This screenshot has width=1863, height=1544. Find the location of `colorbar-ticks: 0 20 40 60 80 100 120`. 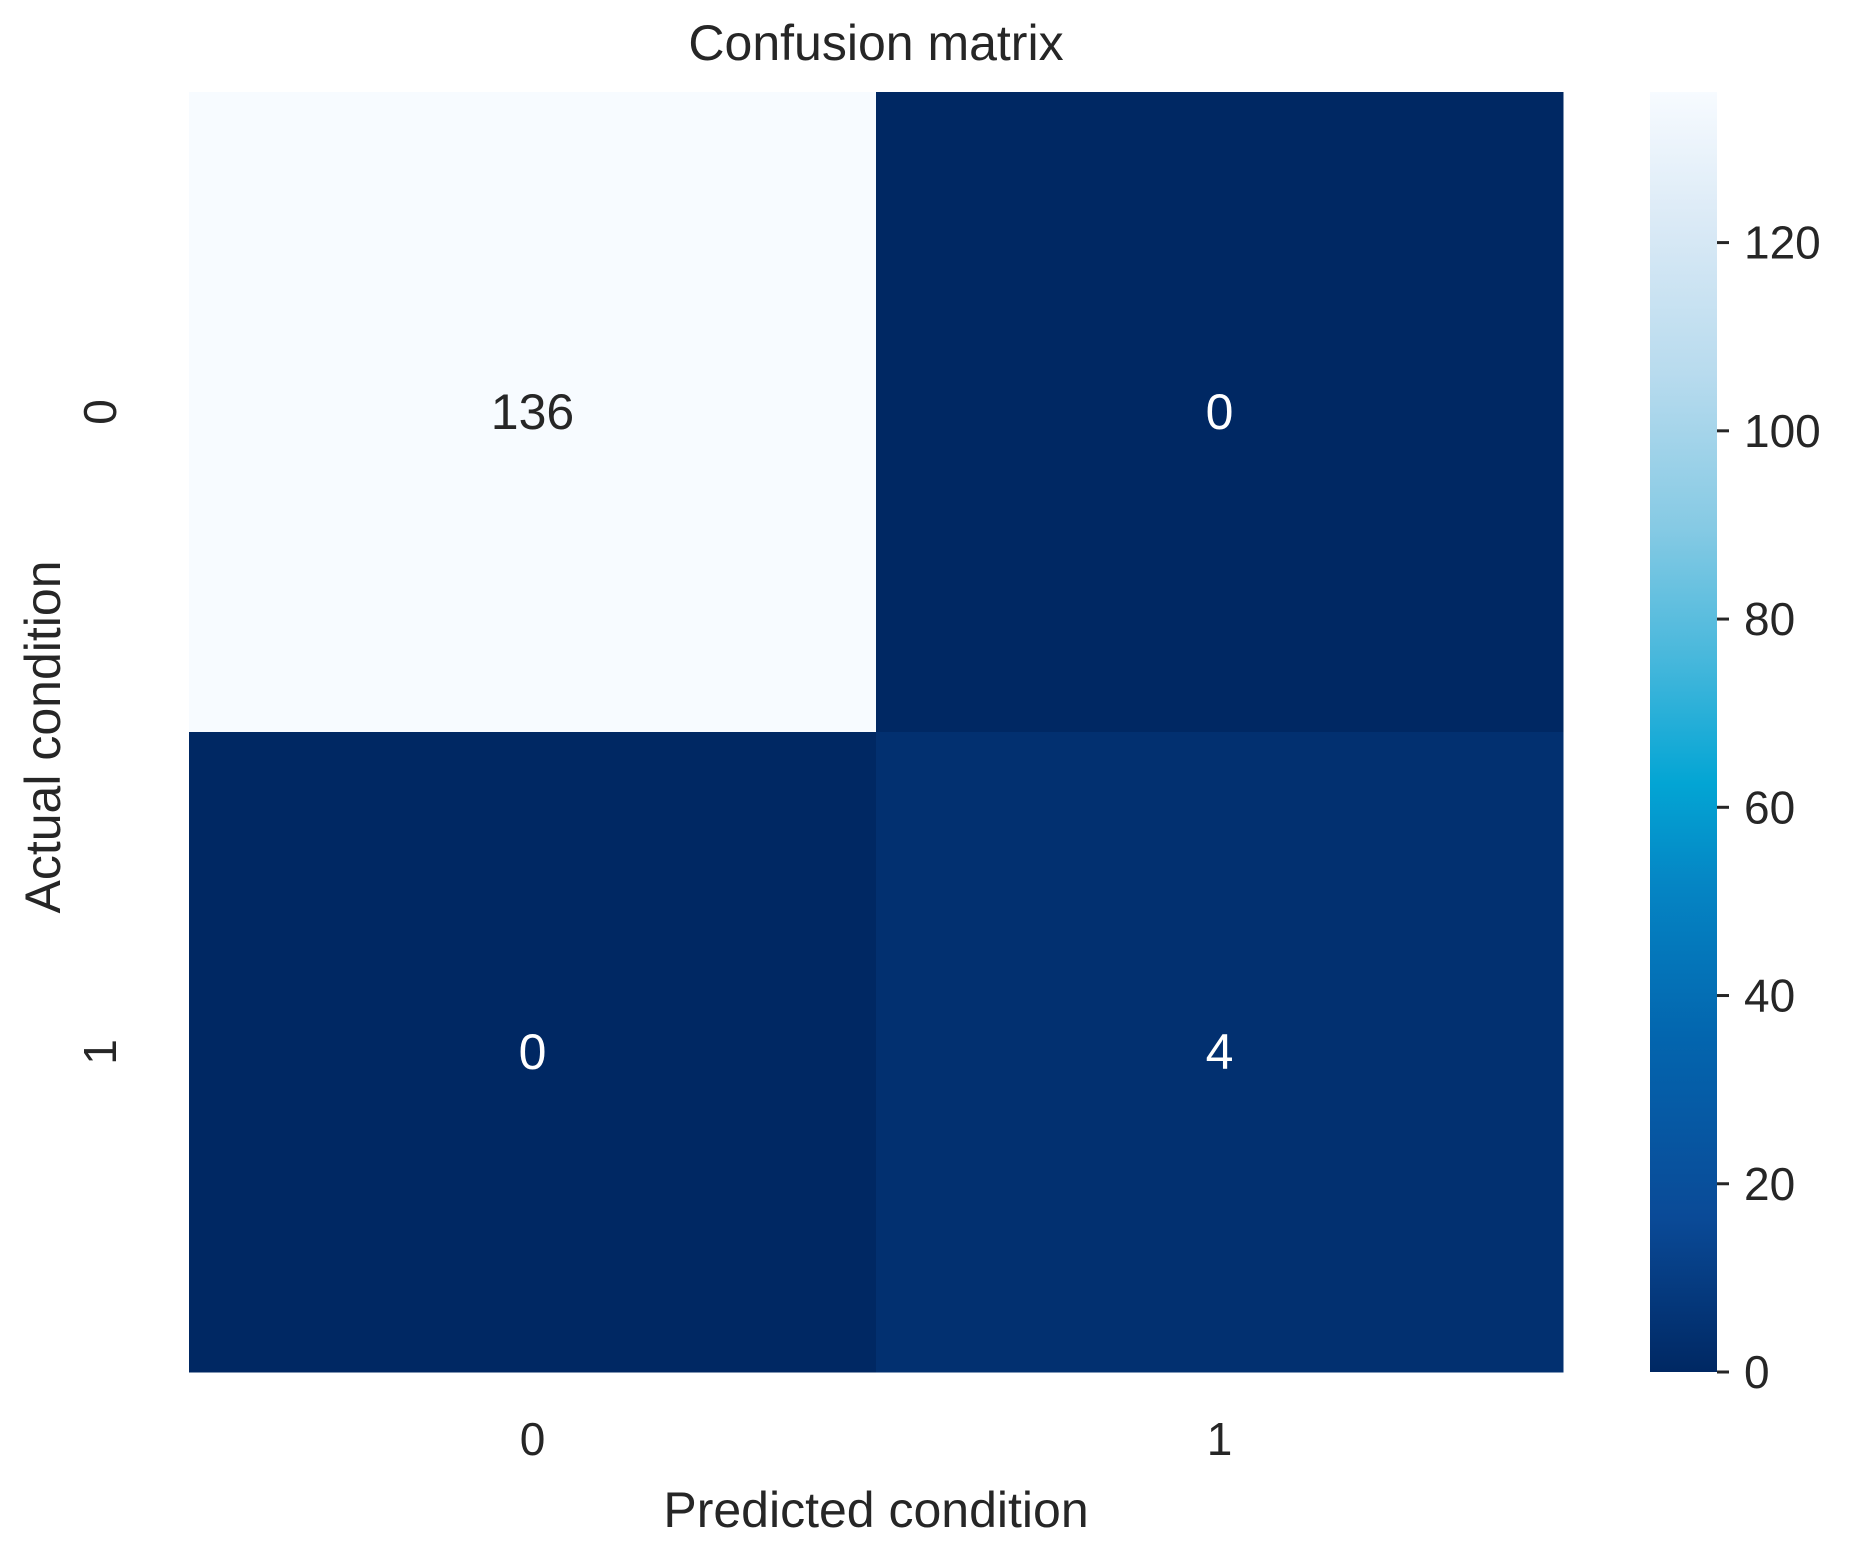

colorbar-ticks: 0 20 40 60 80 100 120 is located at coordinates (1769, 807).